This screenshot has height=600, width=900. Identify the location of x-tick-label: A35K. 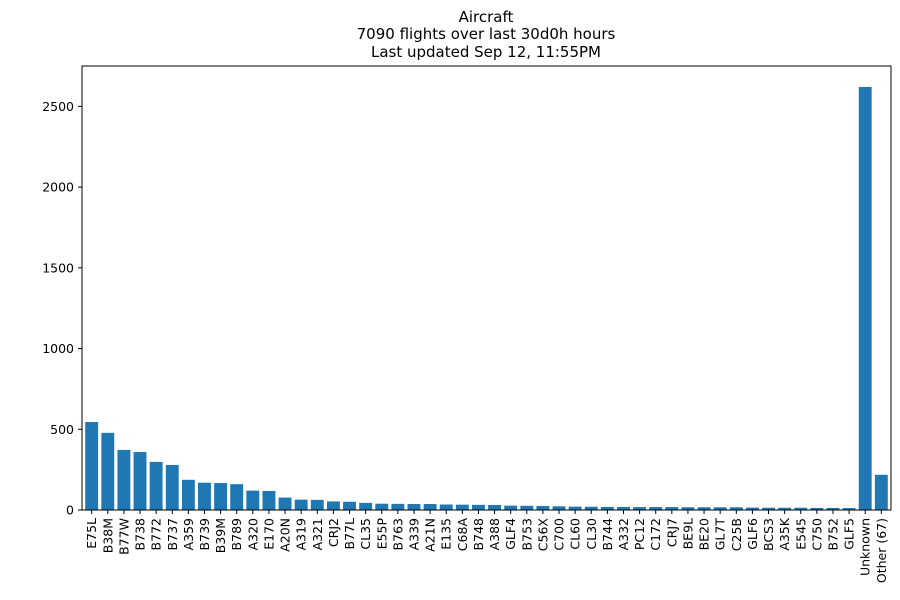
(784, 533).